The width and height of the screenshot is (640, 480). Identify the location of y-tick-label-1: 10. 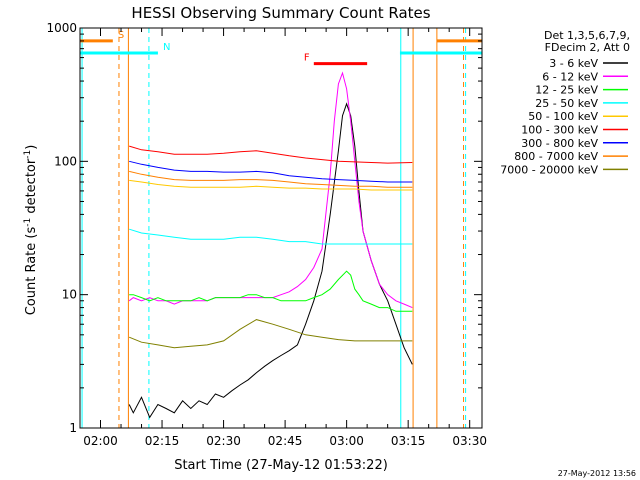
(69, 295).